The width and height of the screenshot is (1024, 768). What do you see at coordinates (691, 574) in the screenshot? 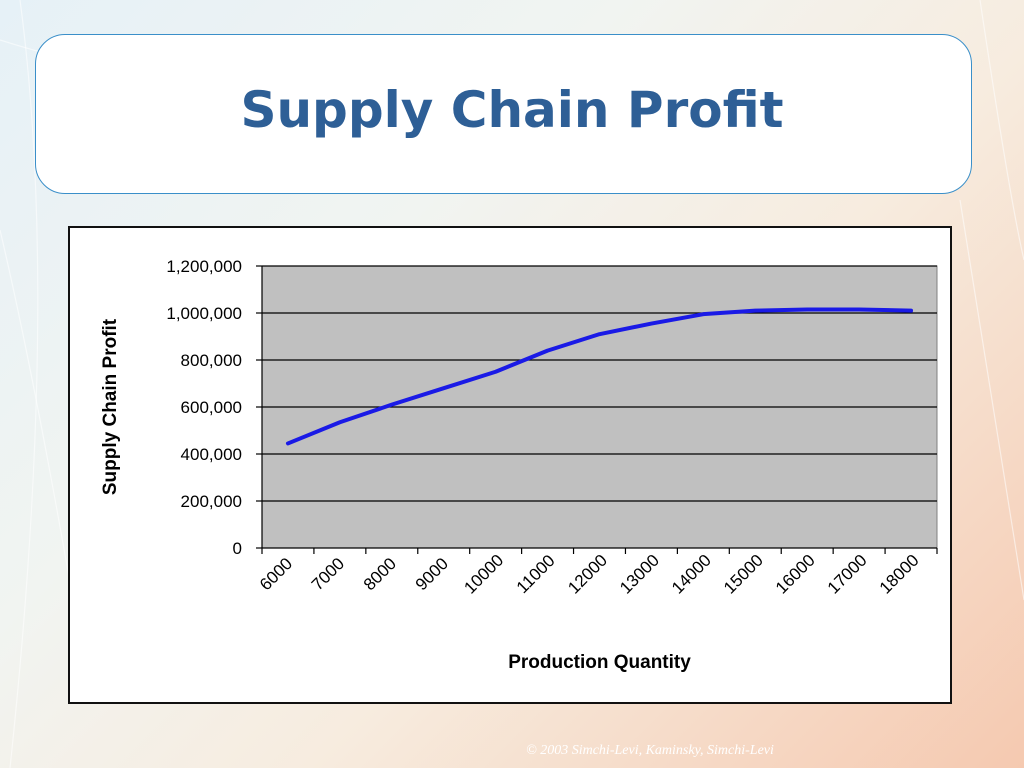
I see `x-tick-label: 14000` at bounding box center [691, 574].